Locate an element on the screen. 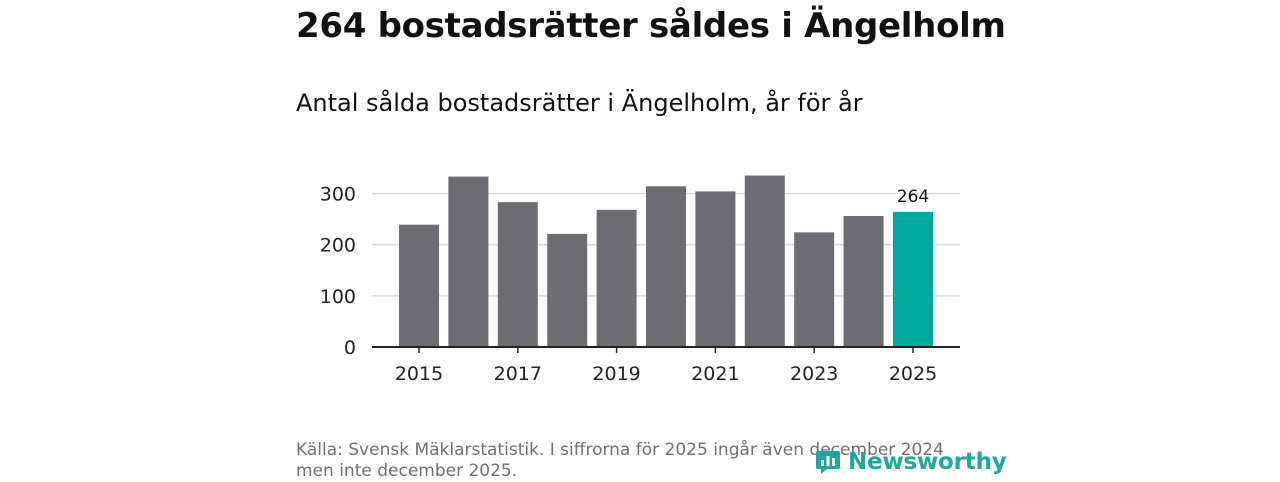 The image size is (1280, 482). newsworthy-logo: Newsworthy is located at coordinates (910, 462).